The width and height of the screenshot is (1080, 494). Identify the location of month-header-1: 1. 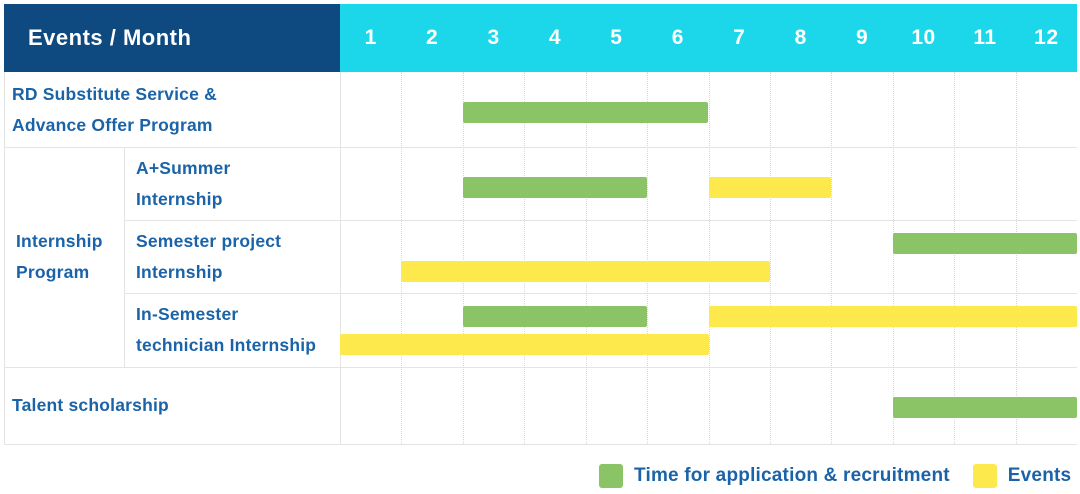
(370, 37).